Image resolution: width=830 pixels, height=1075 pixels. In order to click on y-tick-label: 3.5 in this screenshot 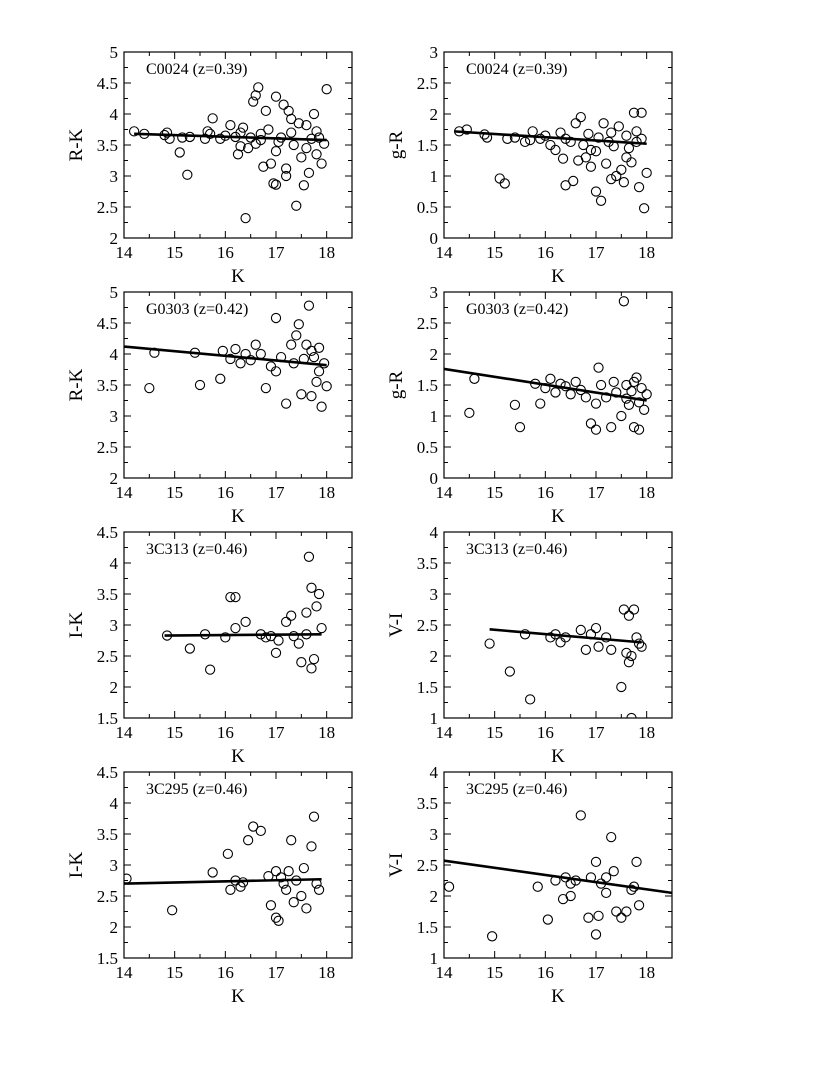, I will do `click(427, 803)`.